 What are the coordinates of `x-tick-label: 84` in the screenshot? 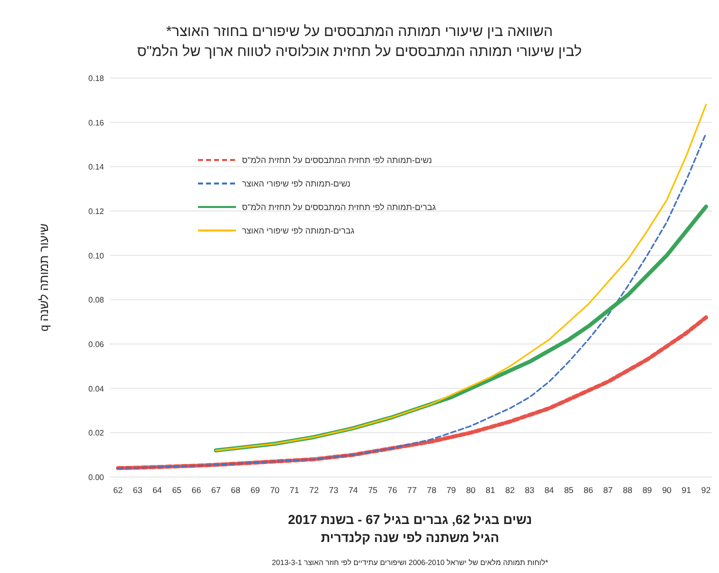 It's located at (549, 490).